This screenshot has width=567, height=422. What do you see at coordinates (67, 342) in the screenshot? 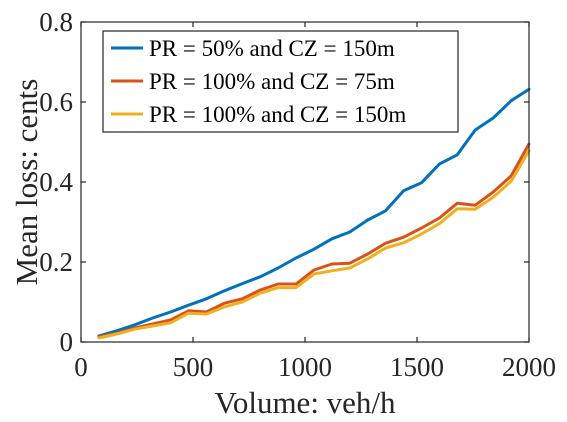
I see `y-tick-label: 0` at bounding box center [67, 342].